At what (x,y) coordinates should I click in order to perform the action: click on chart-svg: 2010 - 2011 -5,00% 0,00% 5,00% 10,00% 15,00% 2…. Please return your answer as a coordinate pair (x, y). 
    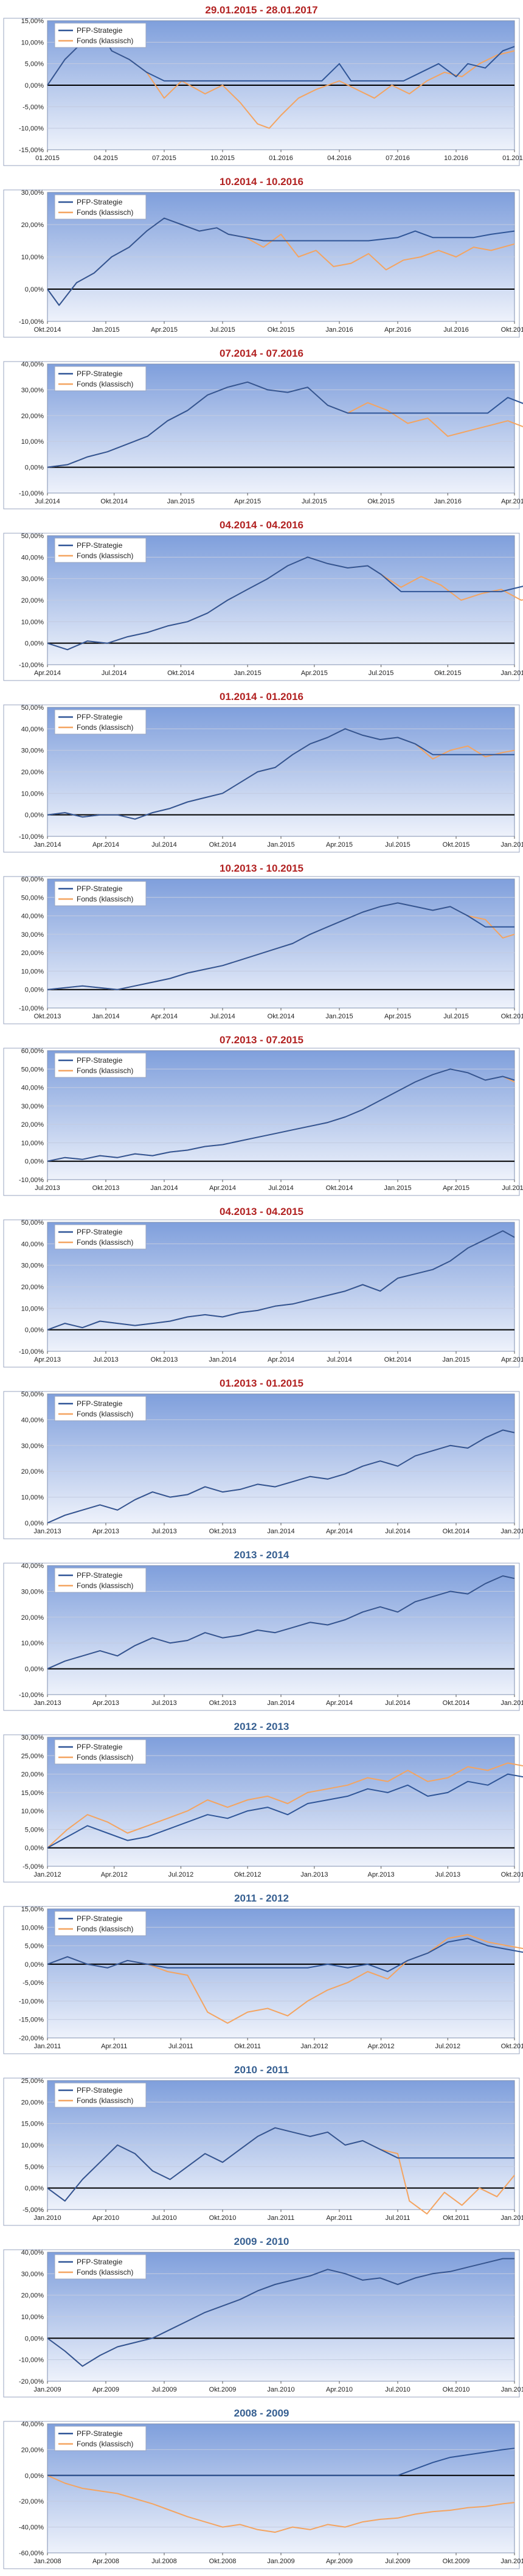
    Looking at the image, I should click on (263, 2145).